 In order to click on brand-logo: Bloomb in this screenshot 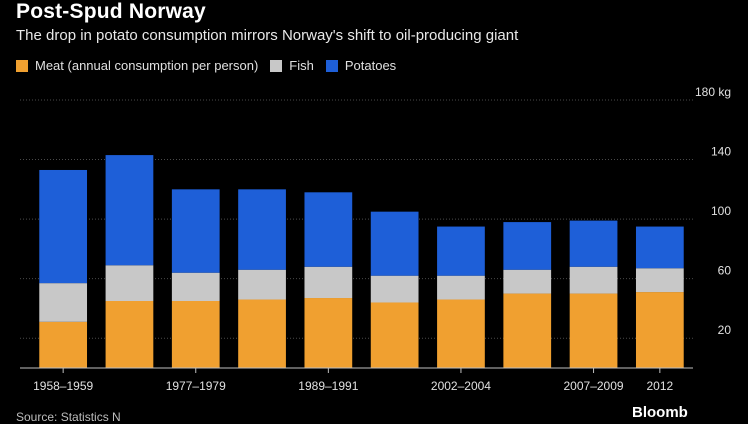, I will do `click(660, 412)`.